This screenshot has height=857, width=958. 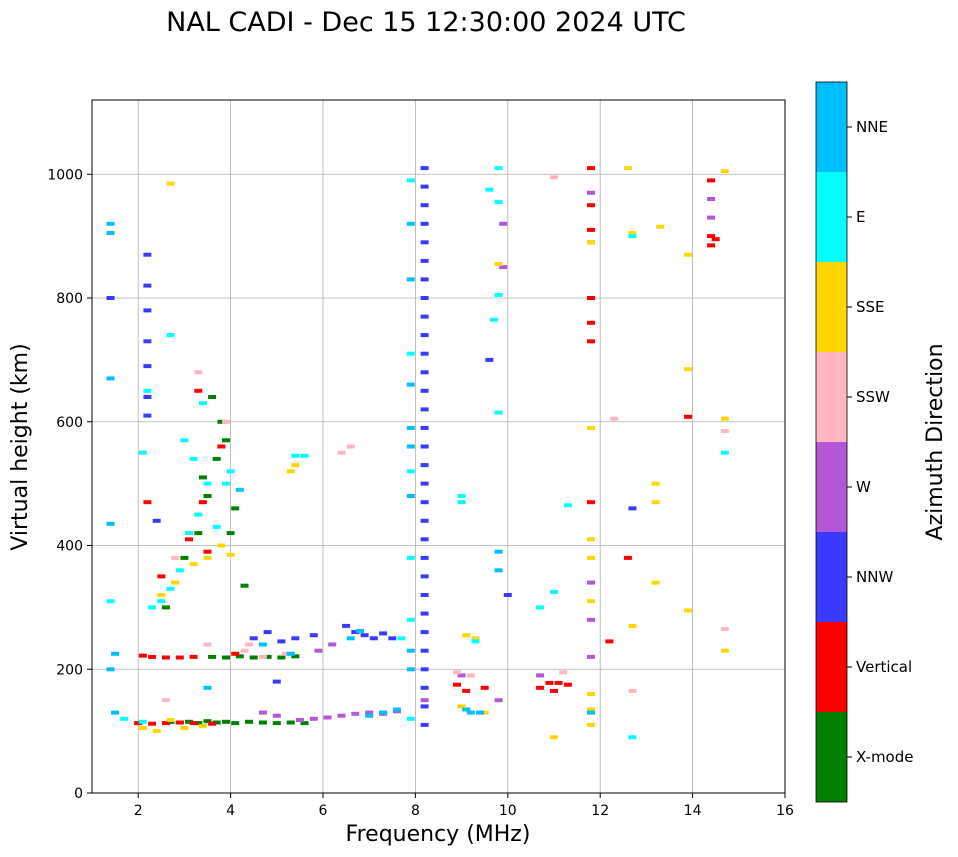 I want to click on colorbar-segment, so click(x=831, y=757).